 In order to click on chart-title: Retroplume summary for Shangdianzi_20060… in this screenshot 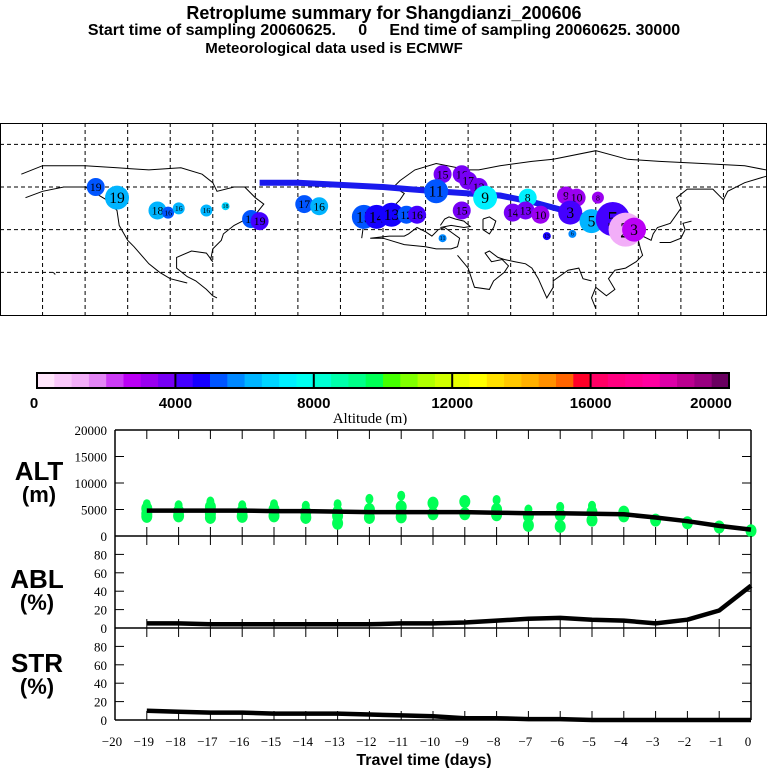, I will do `click(384, 13)`.